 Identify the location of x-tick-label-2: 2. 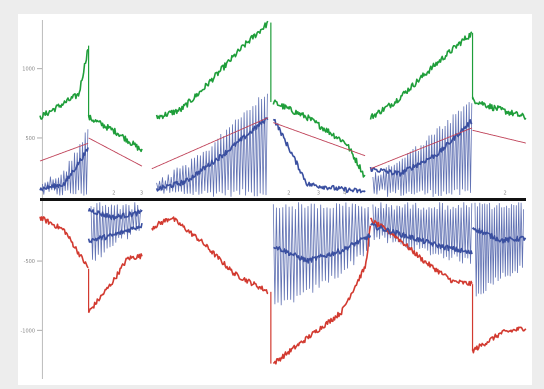
(288, 194).